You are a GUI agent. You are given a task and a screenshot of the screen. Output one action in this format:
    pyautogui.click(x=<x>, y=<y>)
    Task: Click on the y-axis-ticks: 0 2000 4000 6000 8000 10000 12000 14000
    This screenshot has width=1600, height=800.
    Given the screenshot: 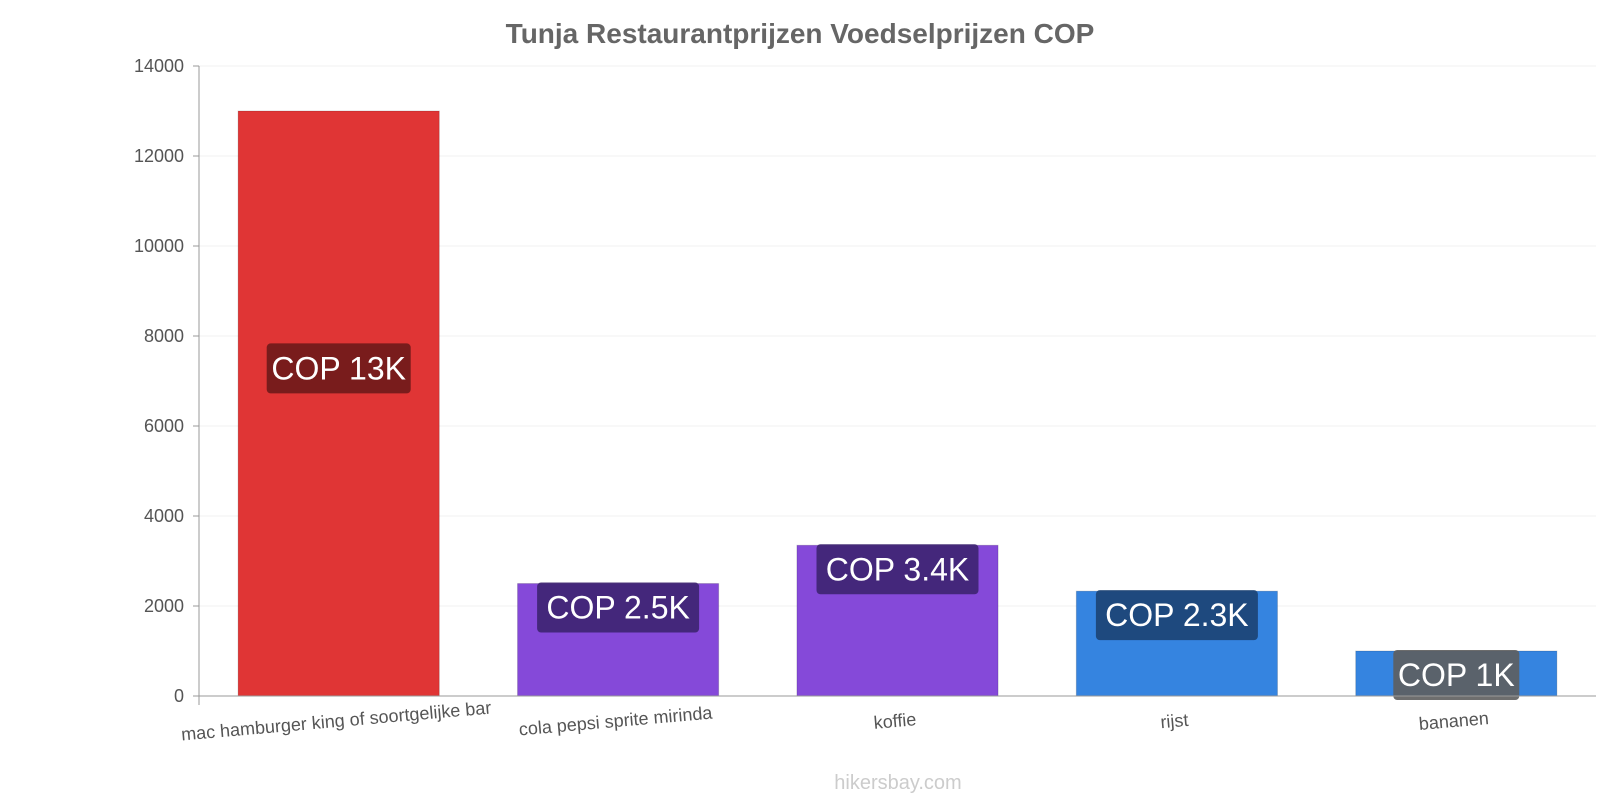 What is the action you would take?
    pyautogui.click(x=166, y=381)
    